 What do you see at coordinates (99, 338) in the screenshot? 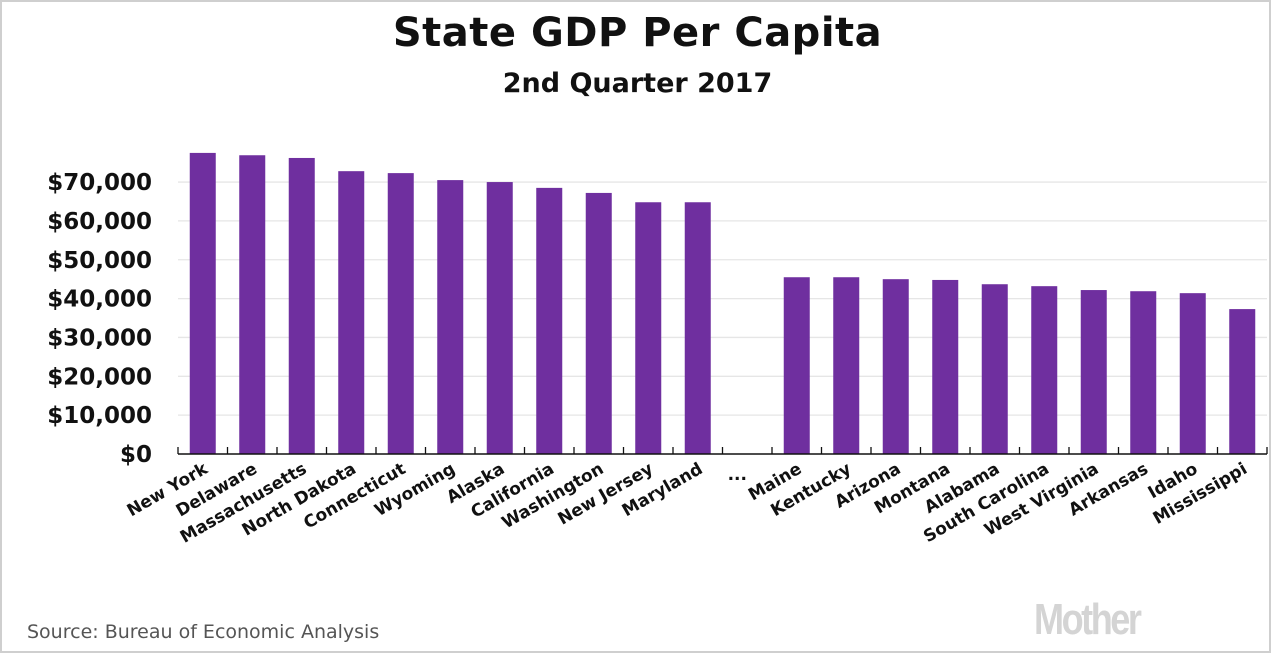
I see `y-tick-label: $30,000` at bounding box center [99, 338].